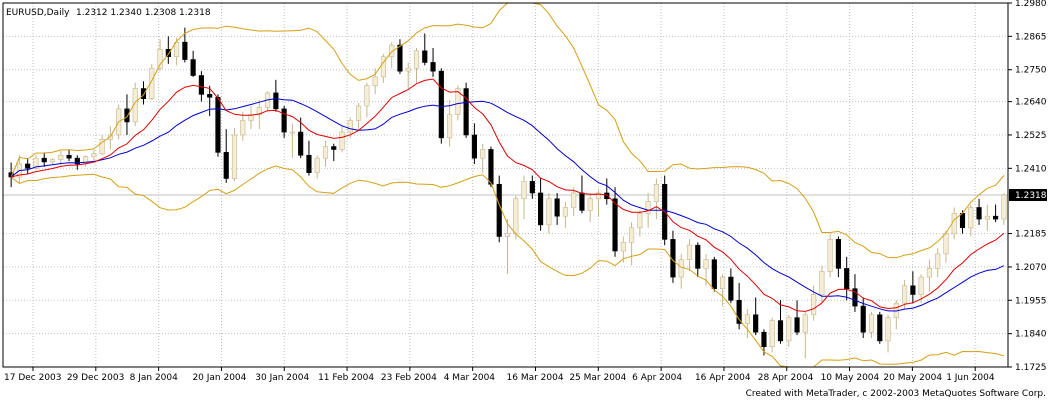  What do you see at coordinates (850, 378) in the screenshot?
I see `x-tick-label: 10 May 2004` at bounding box center [850, 378].